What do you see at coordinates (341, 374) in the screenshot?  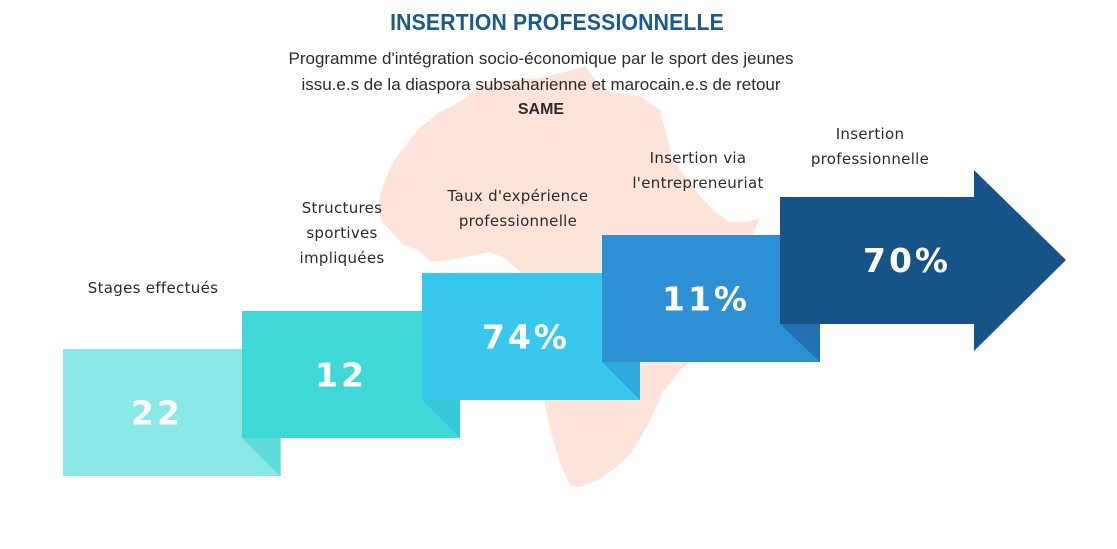 I see `step-2-value: 12` at bounding box center [341, 374].